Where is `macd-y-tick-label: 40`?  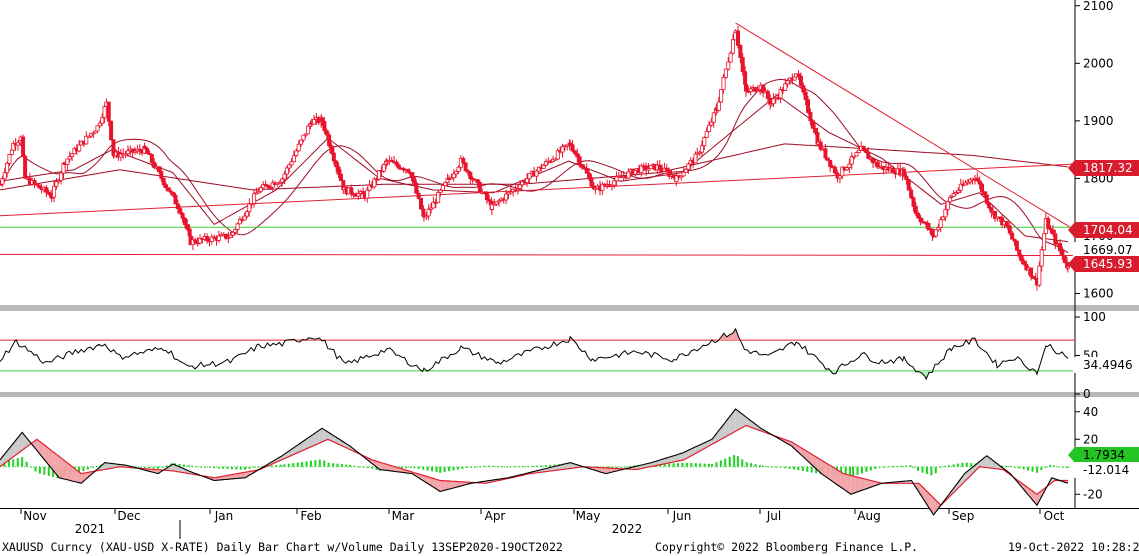 macd-y-tick-label: 40 is located at coordinates (1090, 412).